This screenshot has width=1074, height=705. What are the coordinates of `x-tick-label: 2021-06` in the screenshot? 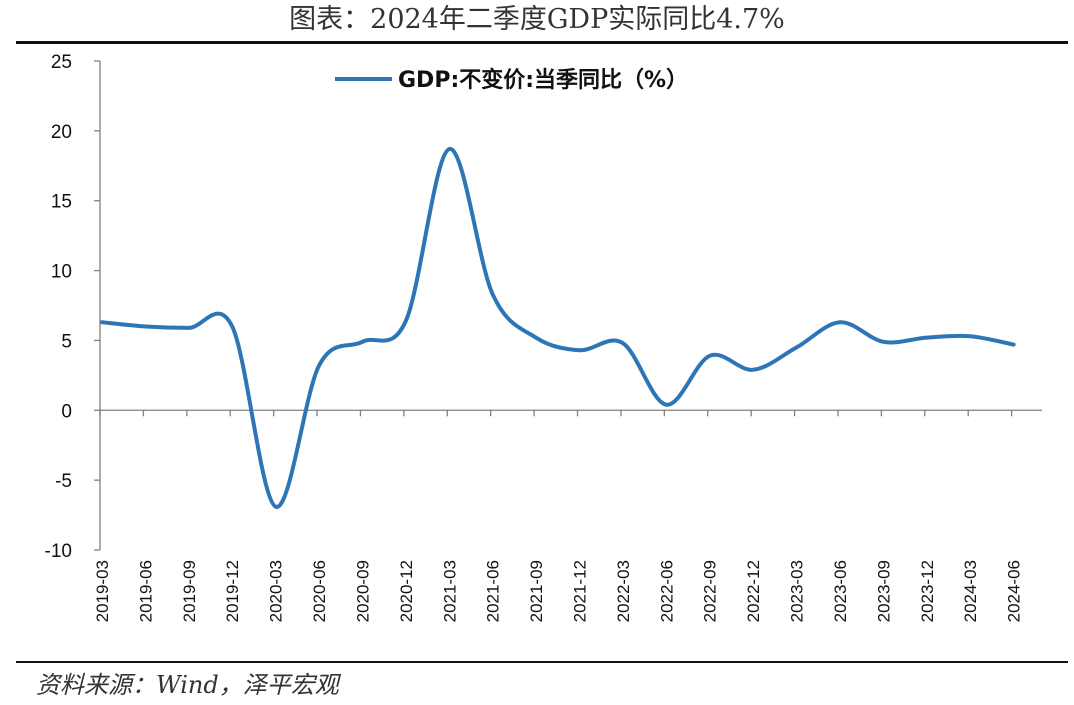 It's located at (493, 591).